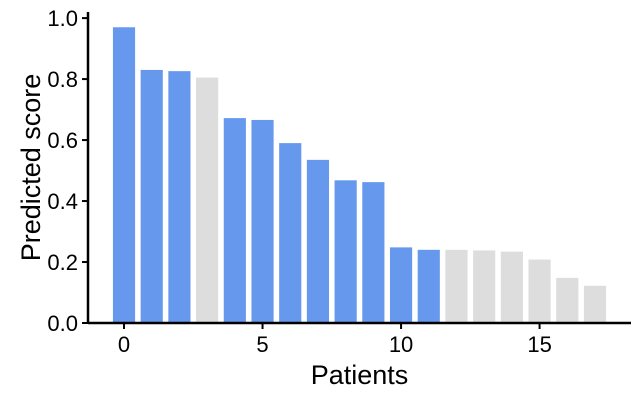 Image resolution: width=641 pixels, height=405 pixels. I want to click on x-ticks-group: 0 5 10 15, so click(335, 340).